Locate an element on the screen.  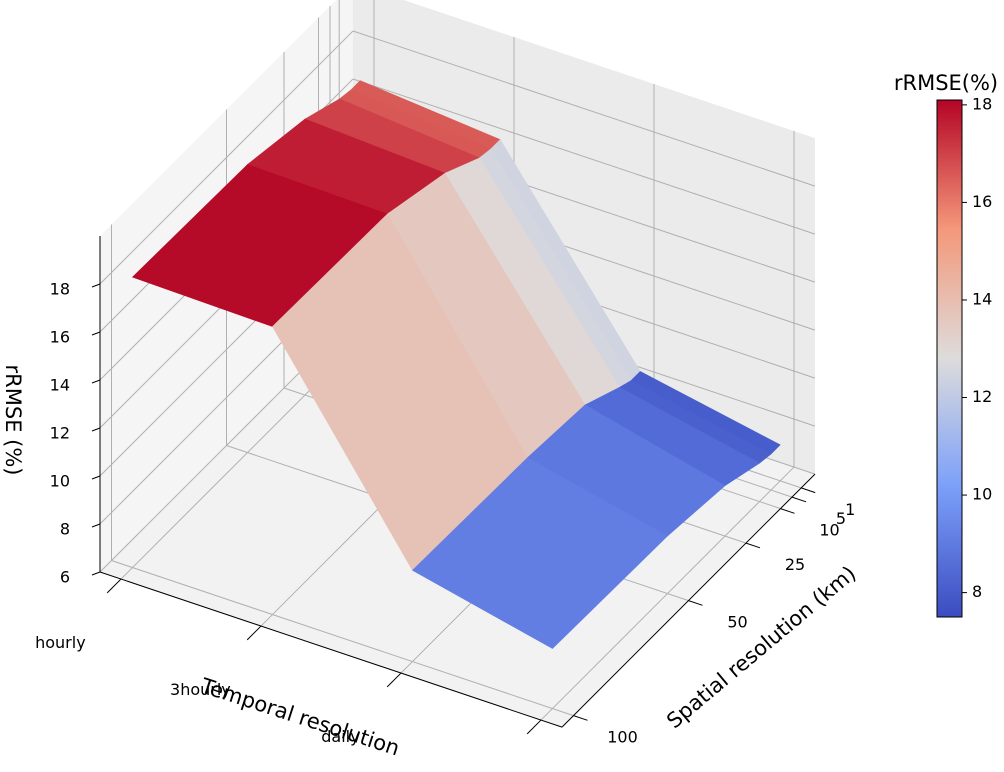
z-tick-label: 12 is located at coordinates (60, 433).